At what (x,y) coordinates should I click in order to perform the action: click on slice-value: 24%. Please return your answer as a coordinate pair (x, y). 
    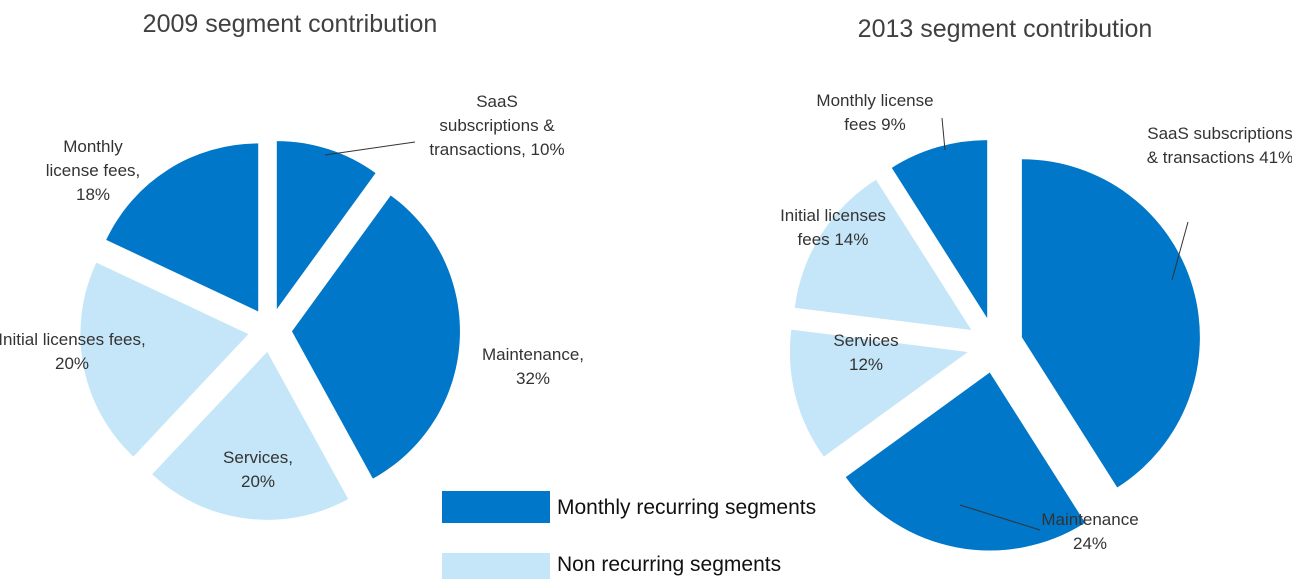
    Looking at the image, I should click on (1090, 543).